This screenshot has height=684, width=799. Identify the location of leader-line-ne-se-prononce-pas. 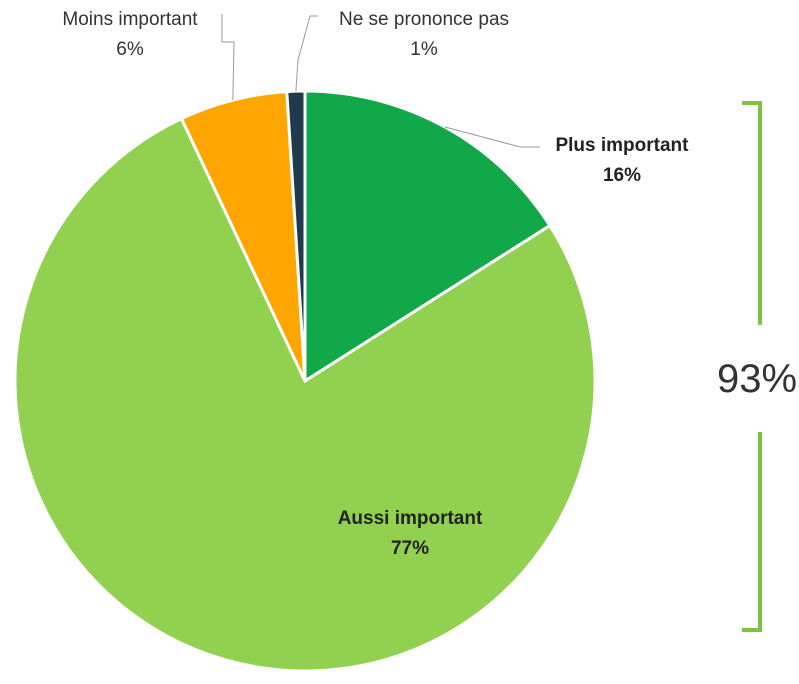
(306, 53).